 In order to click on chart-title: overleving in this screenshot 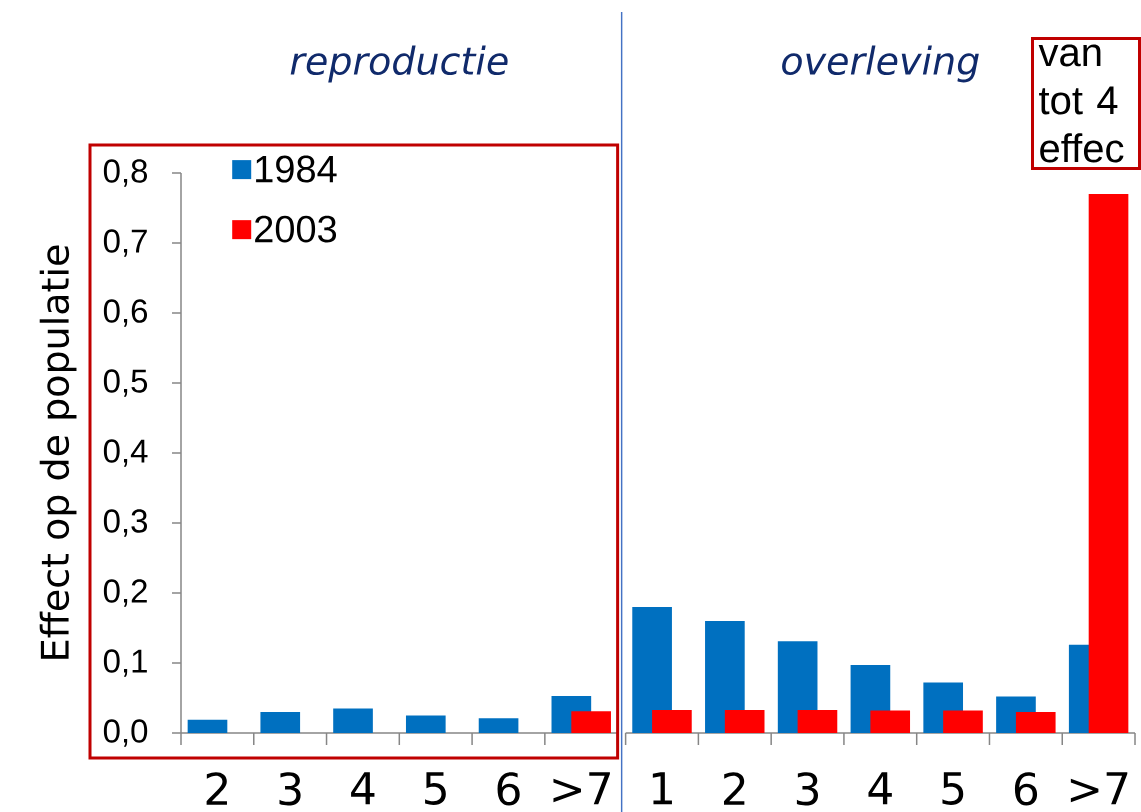, I will do `click(880, 64)`.